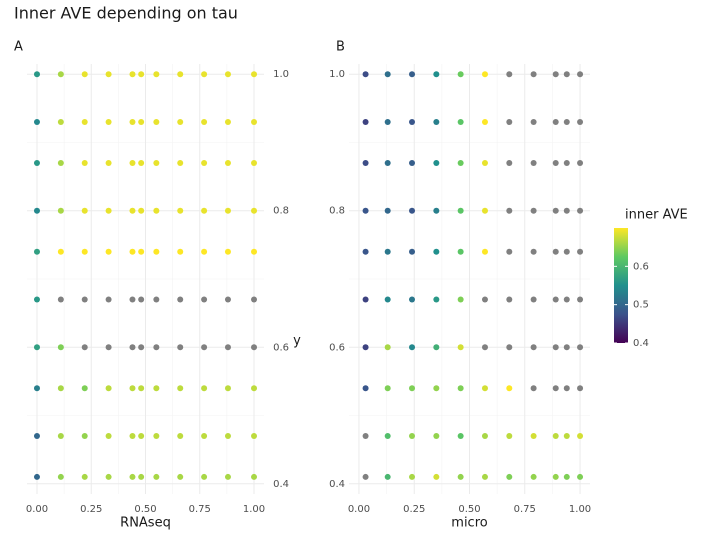  What do you see at coordinates (18, 47) in the screenshot?
I see `panel-tag: A` at bounding box center [18, 47].